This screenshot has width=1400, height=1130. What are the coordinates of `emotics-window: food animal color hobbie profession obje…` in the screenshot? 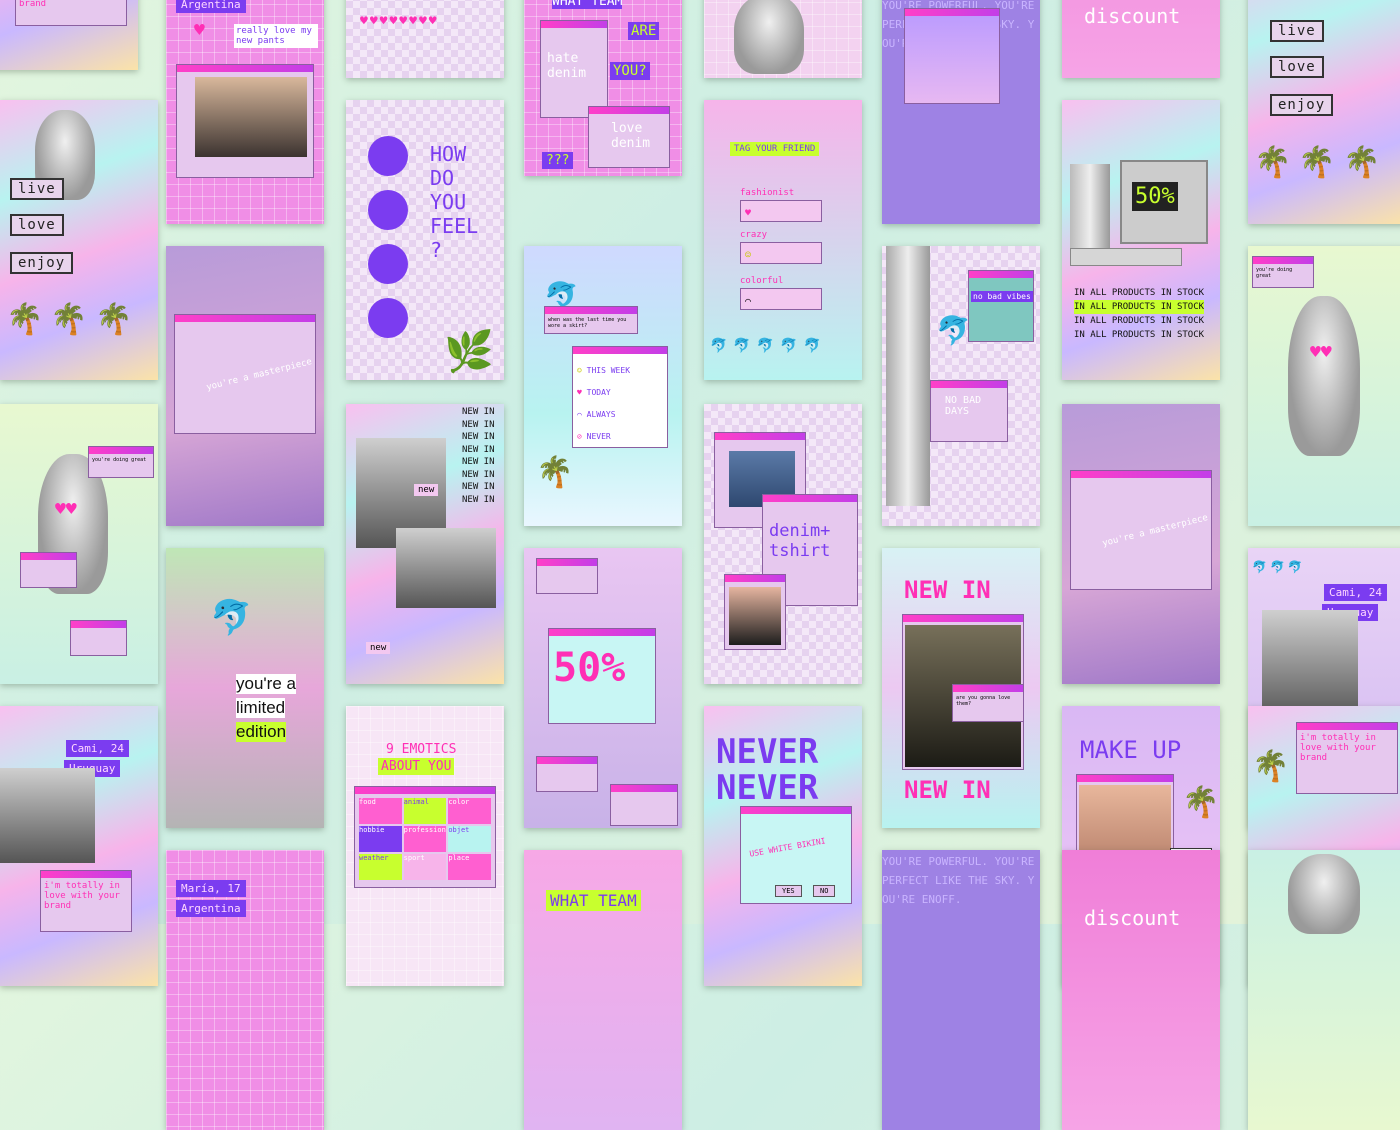 It's located at (425, 837).